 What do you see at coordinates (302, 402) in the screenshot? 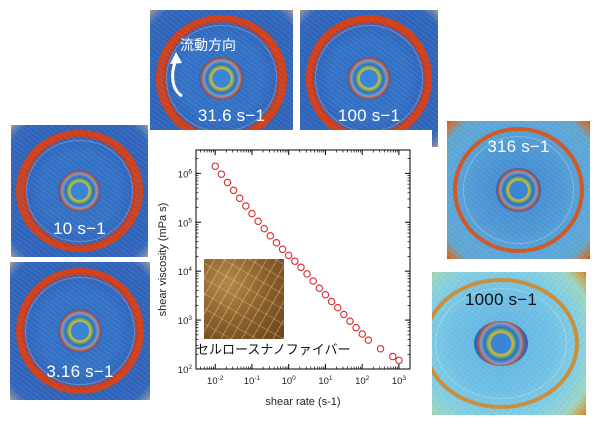
I see `x-axis-label: shear rate (s-1)` at bounding box center [302, 402].